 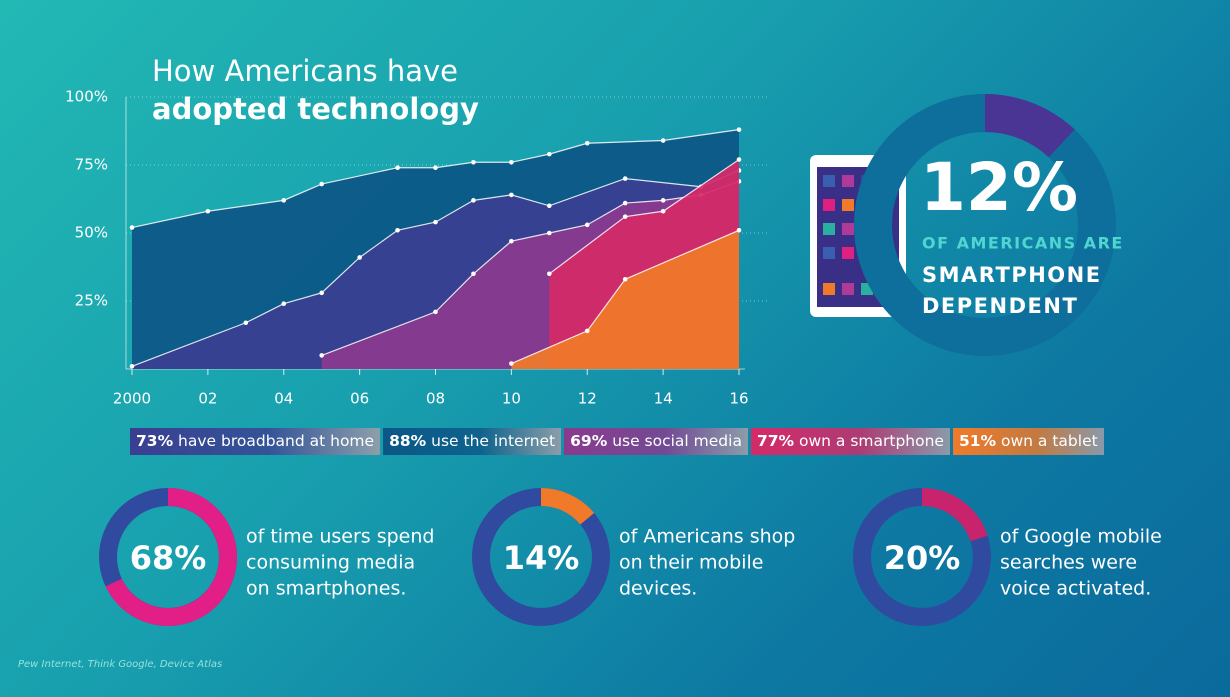 I want to click on stat-value: 20%, so click(x=922, y=558).